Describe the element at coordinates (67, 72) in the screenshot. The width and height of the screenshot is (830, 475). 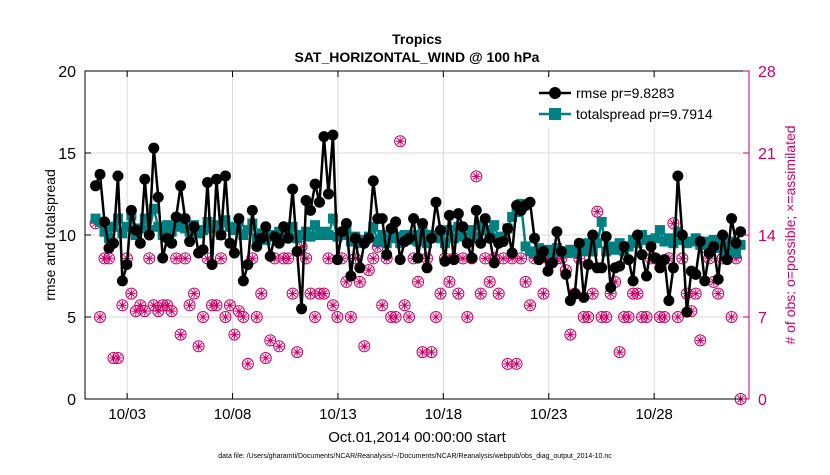
I see `y-tick-label-left: 20` at that location.